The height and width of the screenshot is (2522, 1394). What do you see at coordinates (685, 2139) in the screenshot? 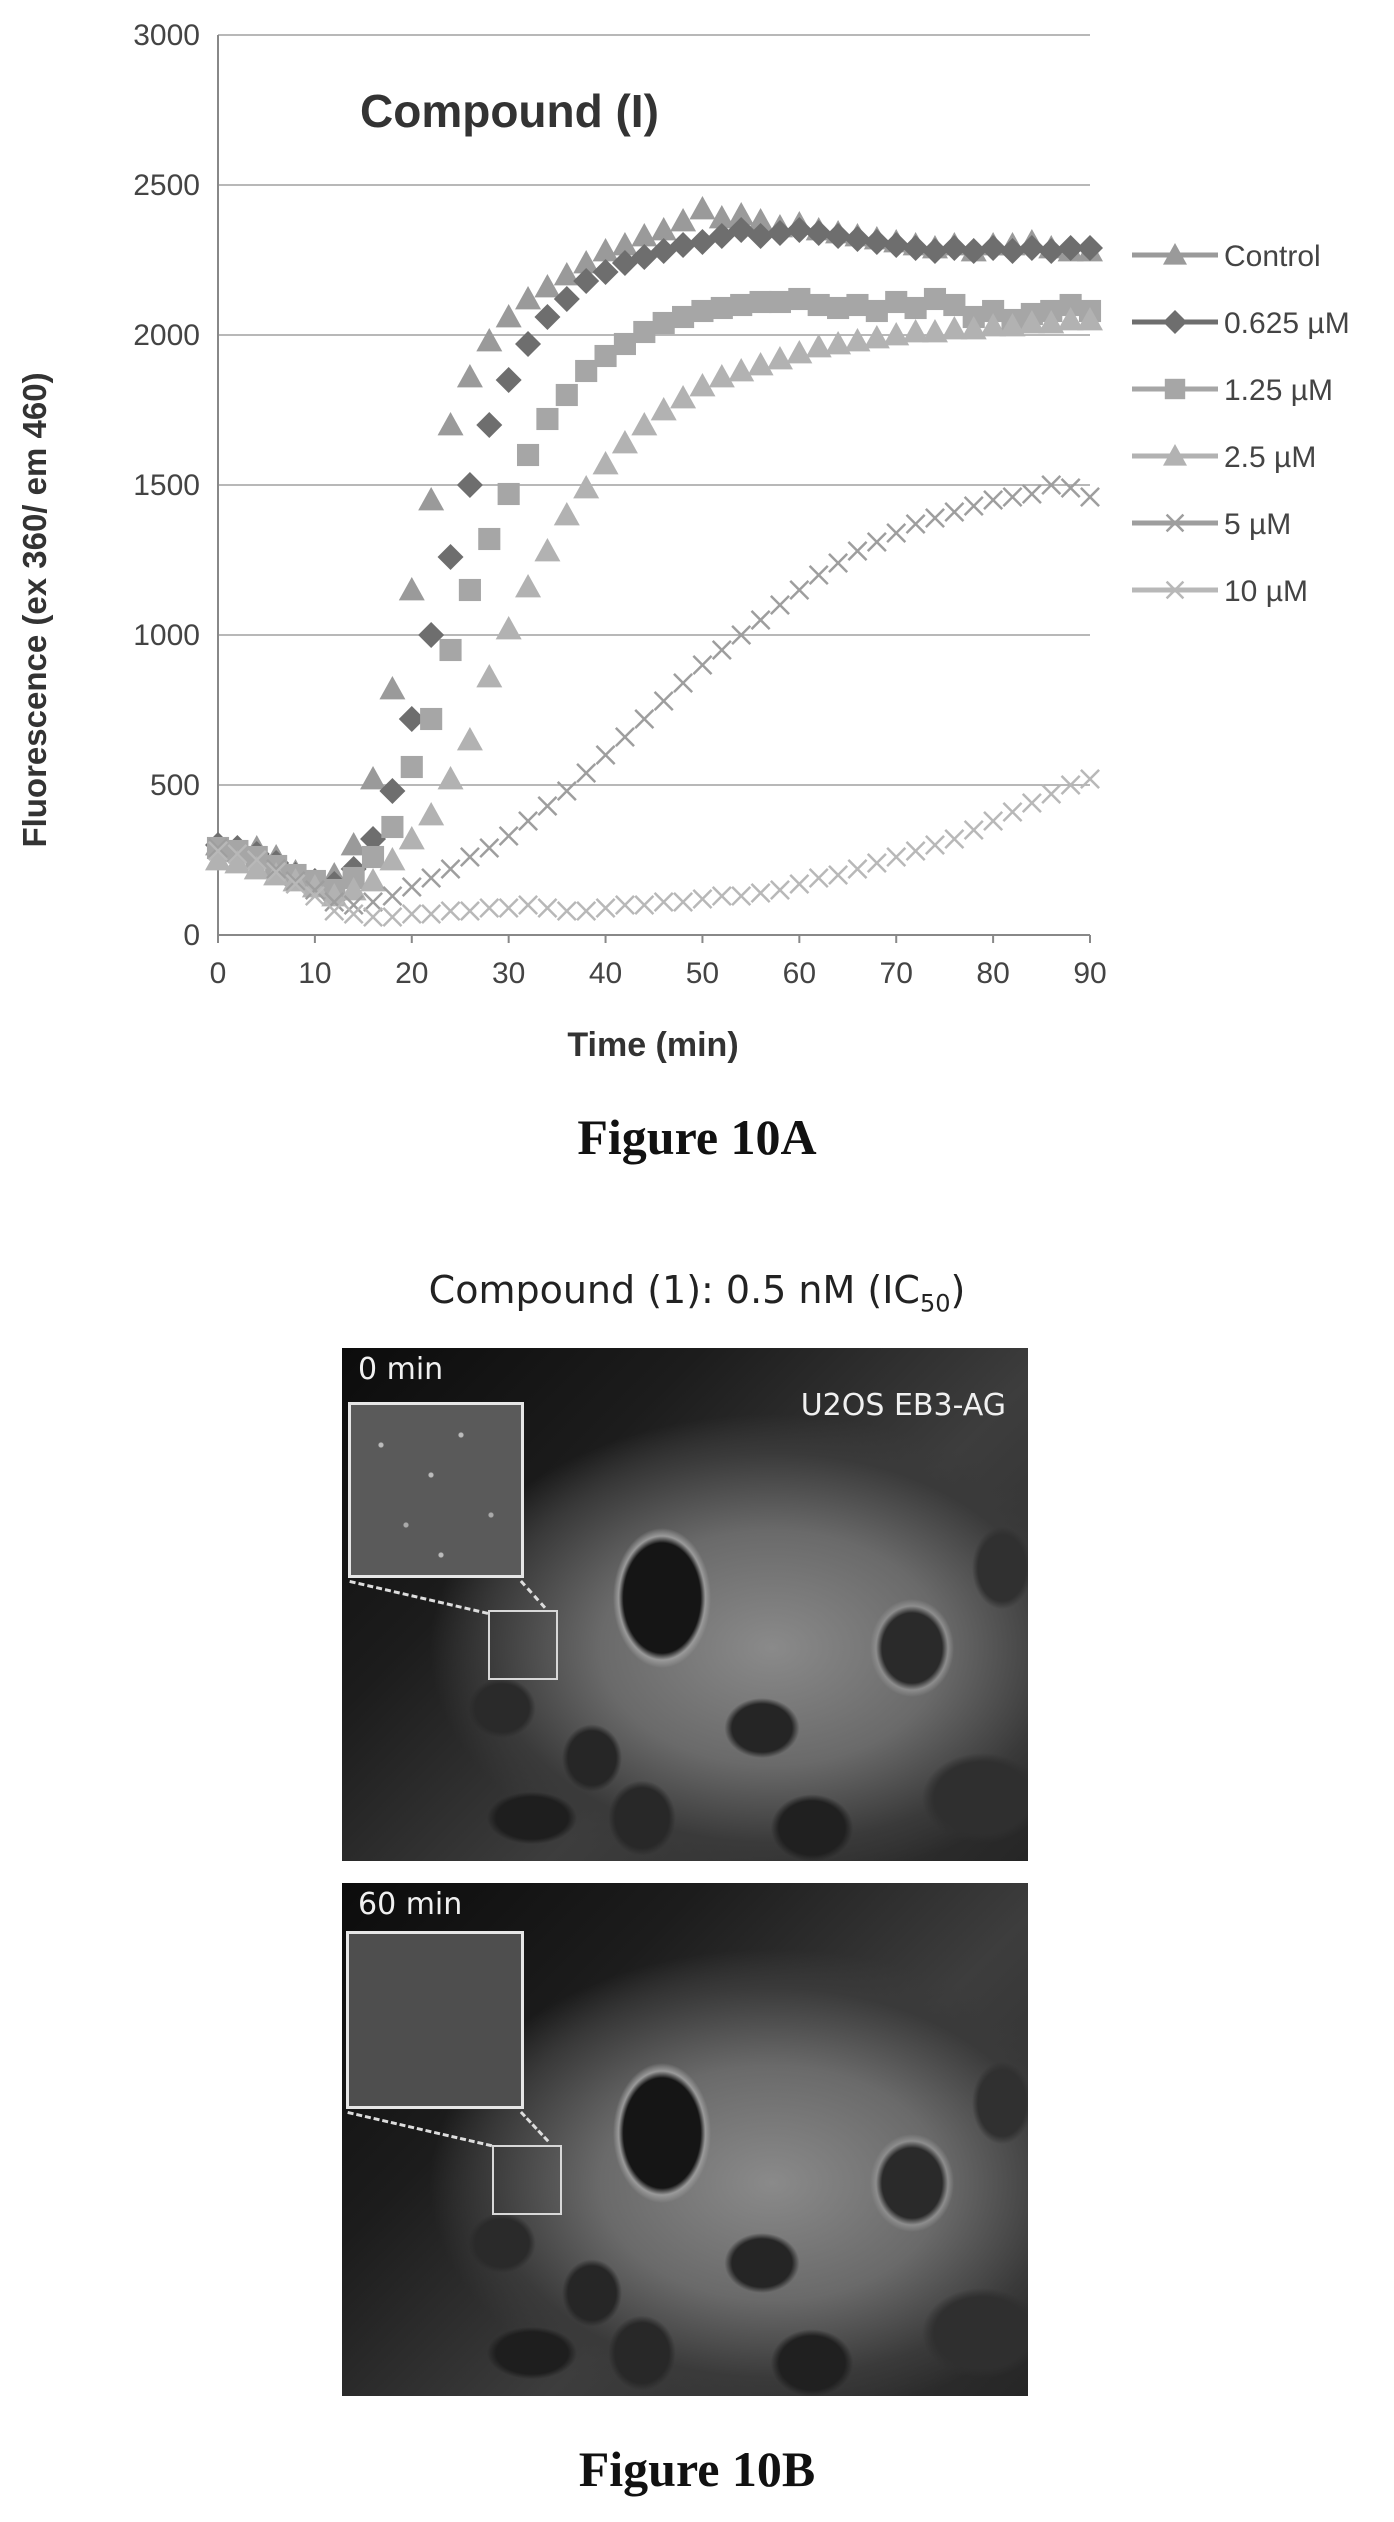
I see `microscopy-panel-60min: 60 min` at bounding box center [685, 2139].